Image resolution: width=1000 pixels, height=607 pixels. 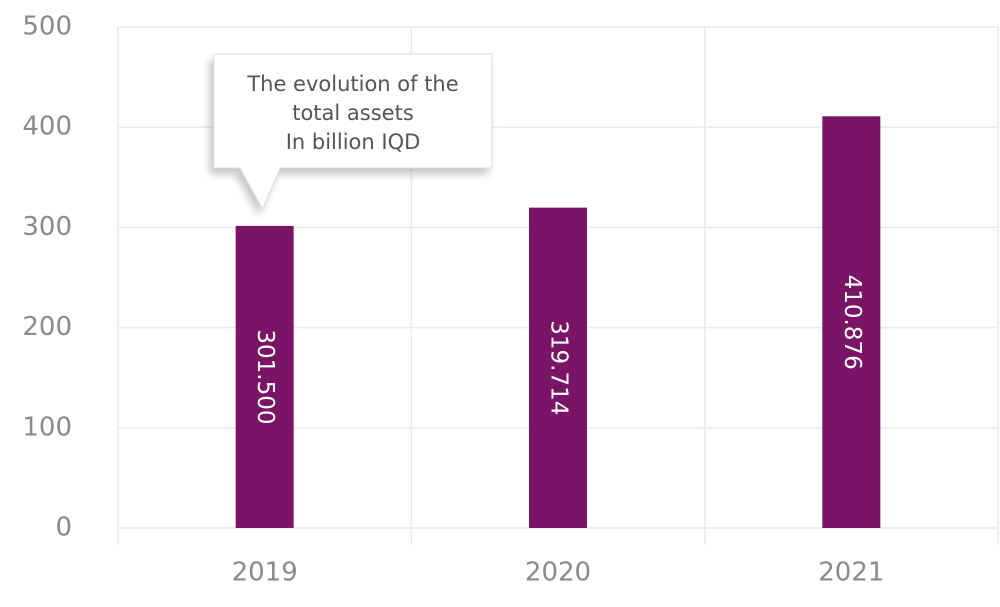 I want to click on y-tick-label: 500, so click(x=47, y=27).